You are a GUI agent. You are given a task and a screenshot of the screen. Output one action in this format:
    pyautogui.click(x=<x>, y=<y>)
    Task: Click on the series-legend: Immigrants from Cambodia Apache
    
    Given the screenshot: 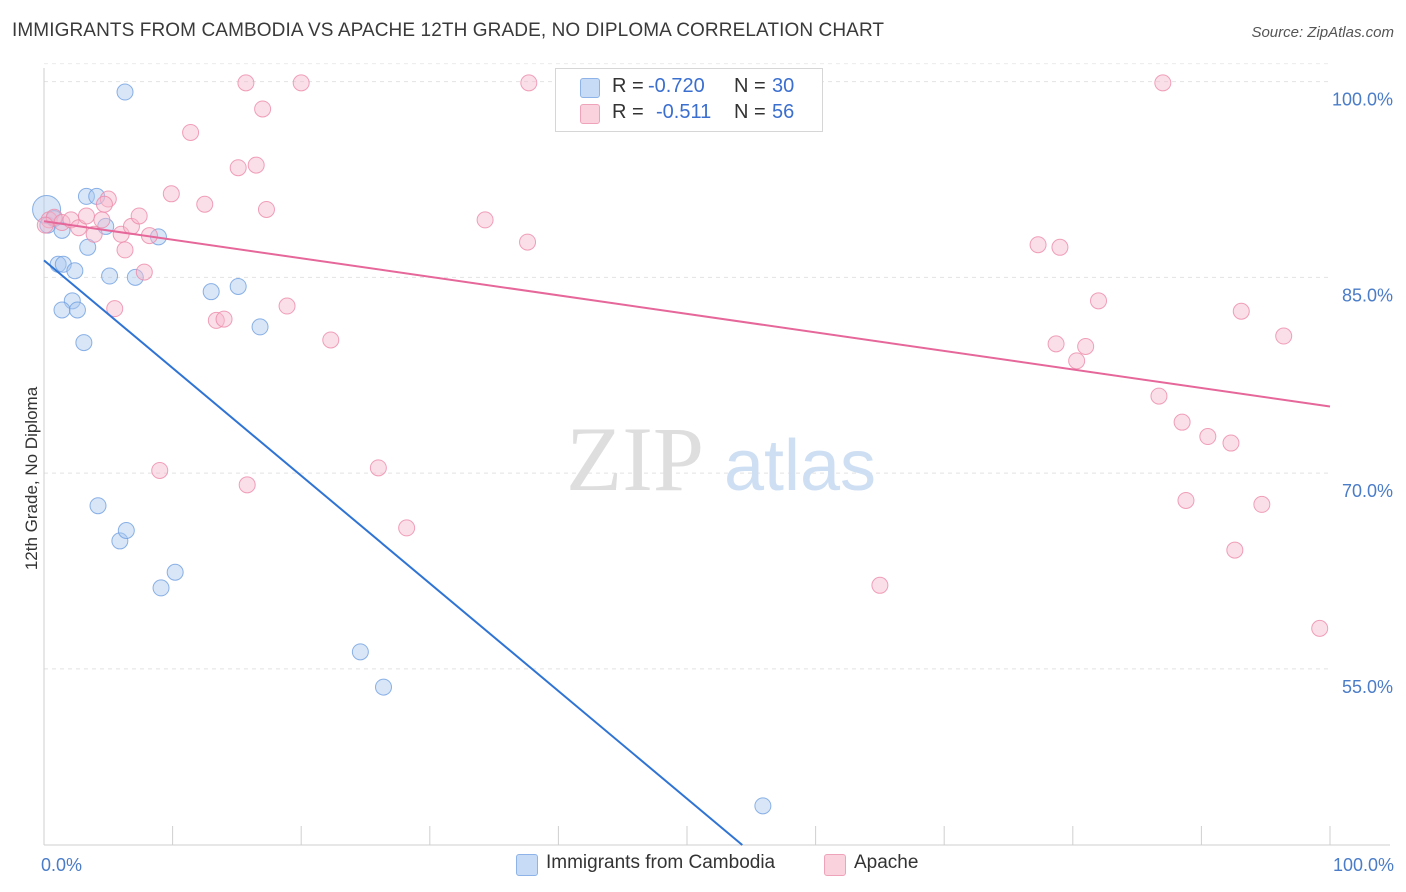 What is the action you would take?
    pyautogui.click(x=703, y=865)
    